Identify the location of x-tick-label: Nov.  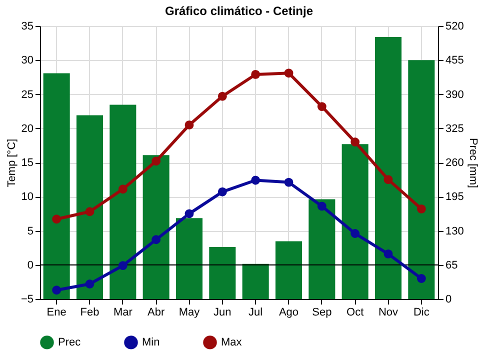
(388, 312).